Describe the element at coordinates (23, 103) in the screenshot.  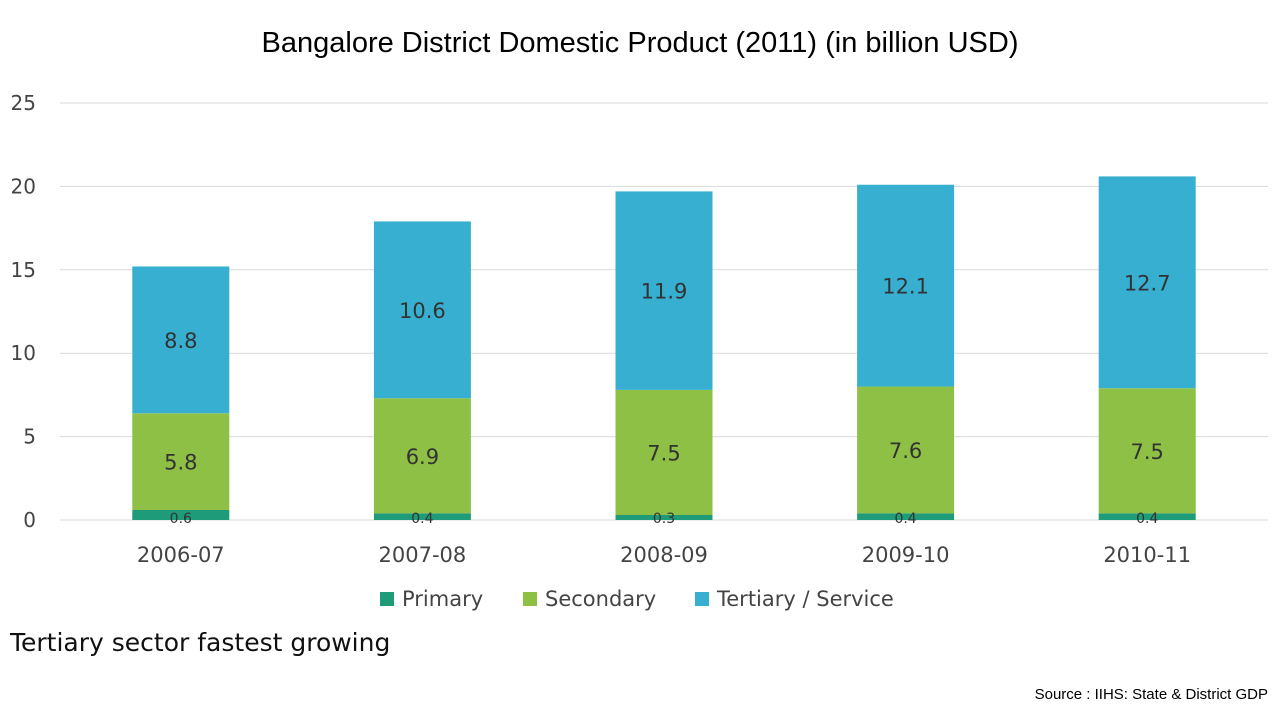
I see `y-tick-label-25: 25` at that location.